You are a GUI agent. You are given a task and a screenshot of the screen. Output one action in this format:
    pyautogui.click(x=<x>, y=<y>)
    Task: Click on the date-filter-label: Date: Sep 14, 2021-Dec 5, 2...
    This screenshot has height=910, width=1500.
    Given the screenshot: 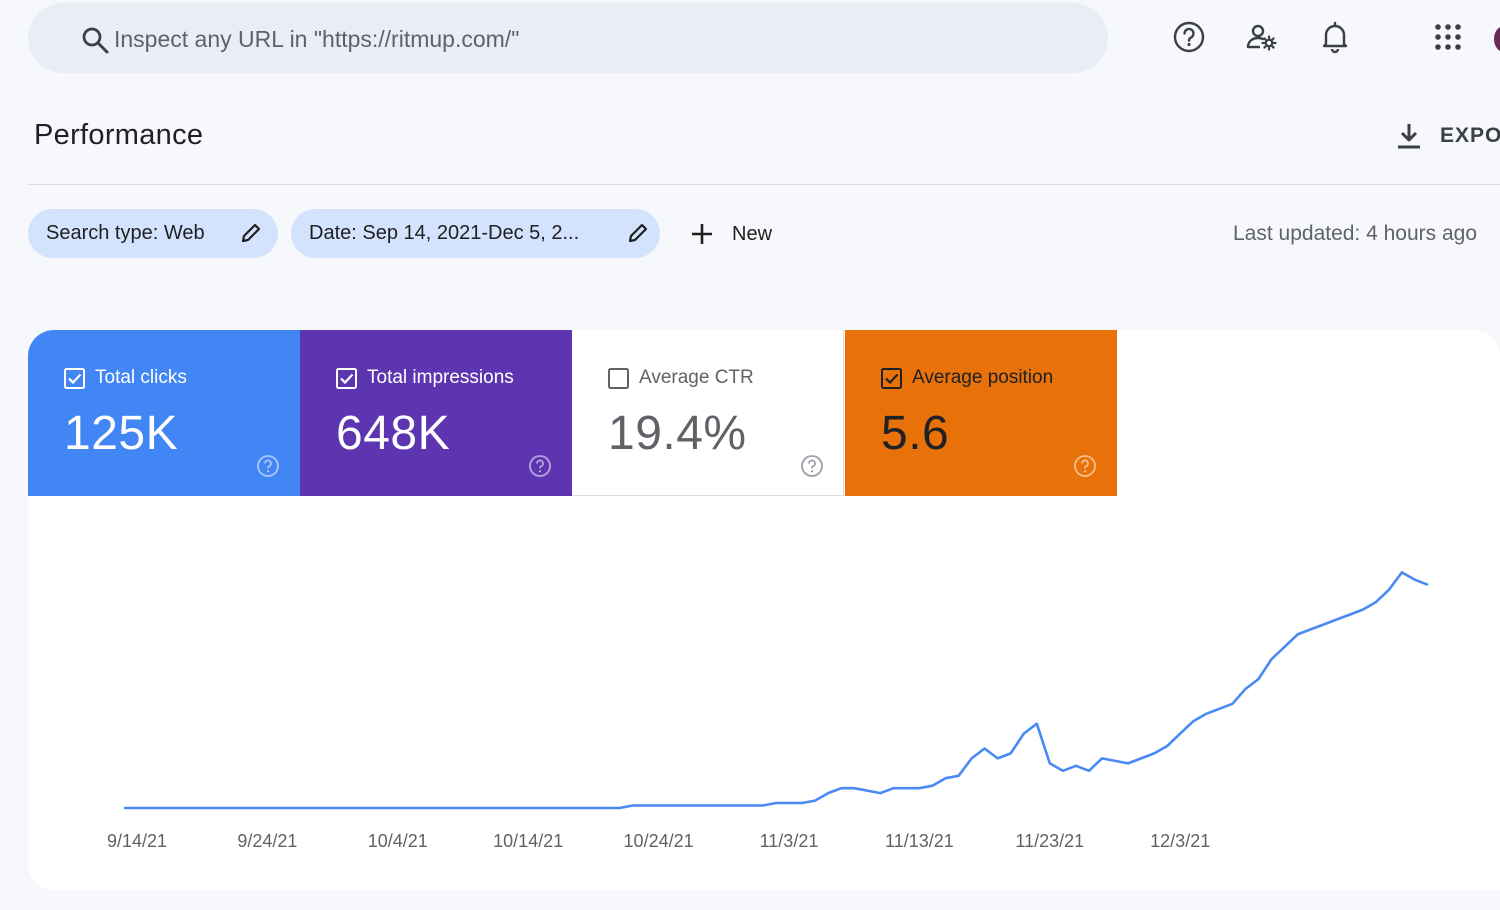 What is the action you would take?
    pyautogui.click(x=444, y=233)
    